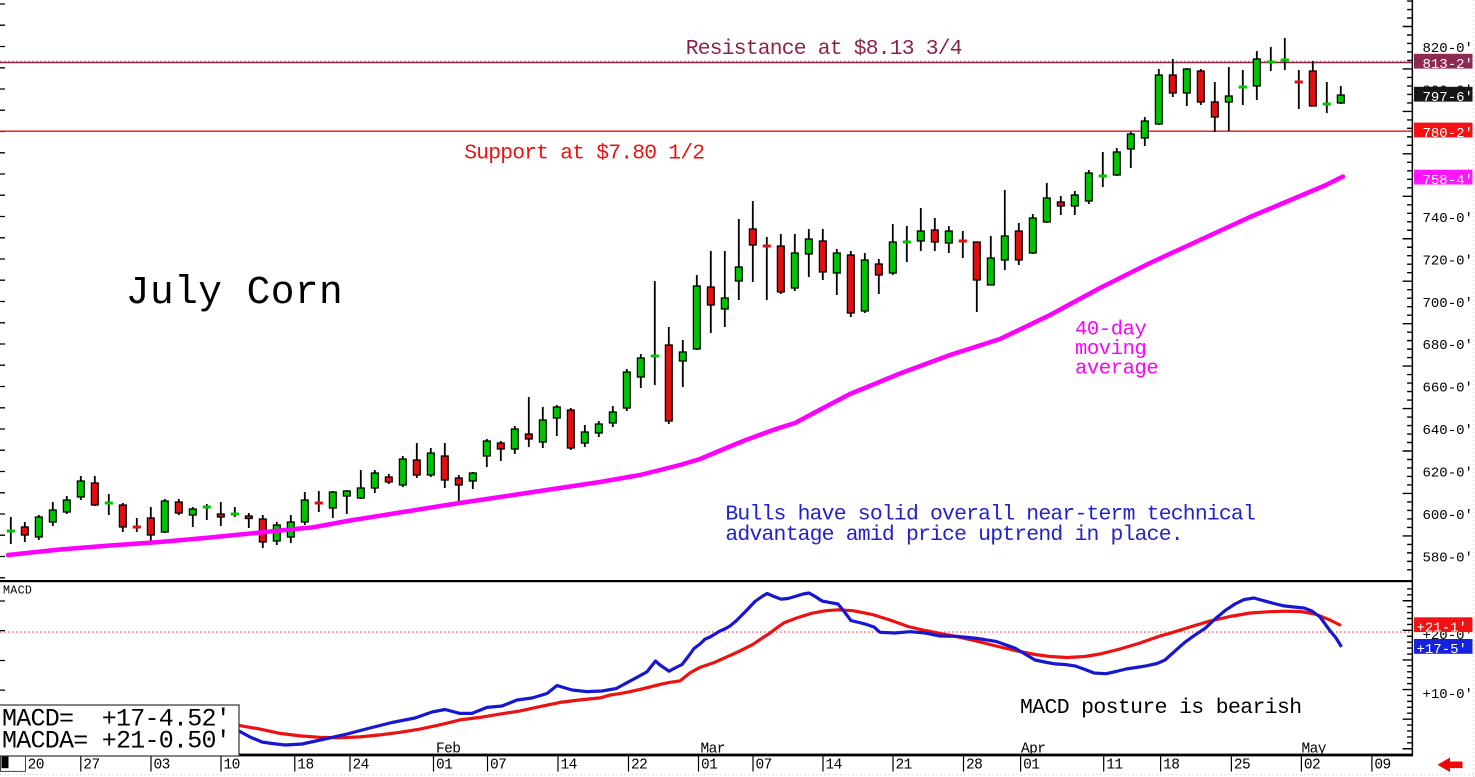 The image size is (1475, 777). Describe the element at coordinates (1448, 98) in the screenshot. I see `svg-text: 797-6'` at that location.